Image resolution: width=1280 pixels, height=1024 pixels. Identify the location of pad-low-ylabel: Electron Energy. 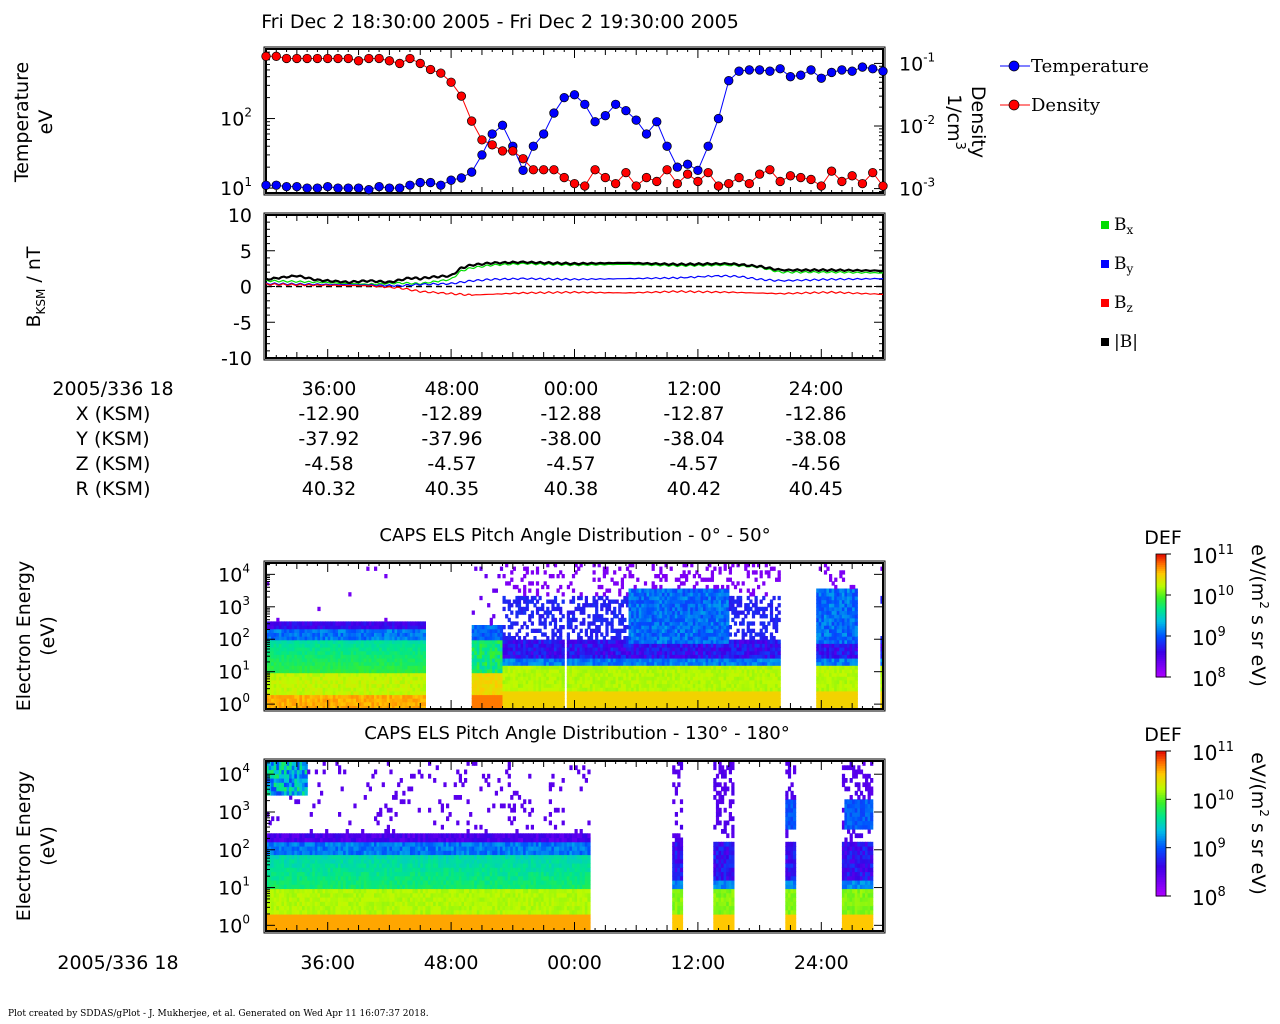
(24, 636).